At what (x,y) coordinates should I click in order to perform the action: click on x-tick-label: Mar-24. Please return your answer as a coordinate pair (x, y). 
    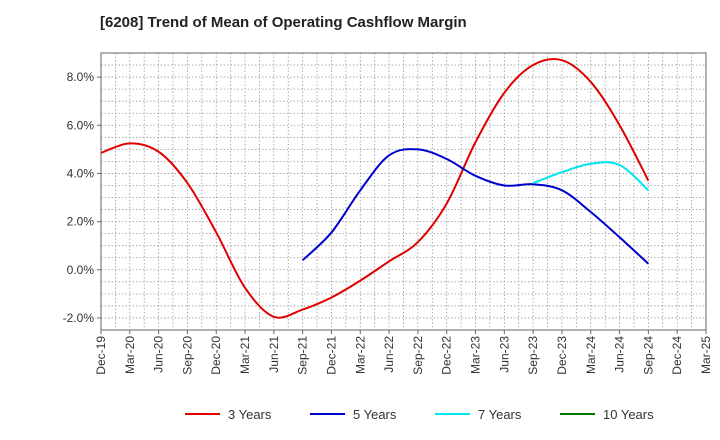
    Looking at the image, I should click on (591, 355).